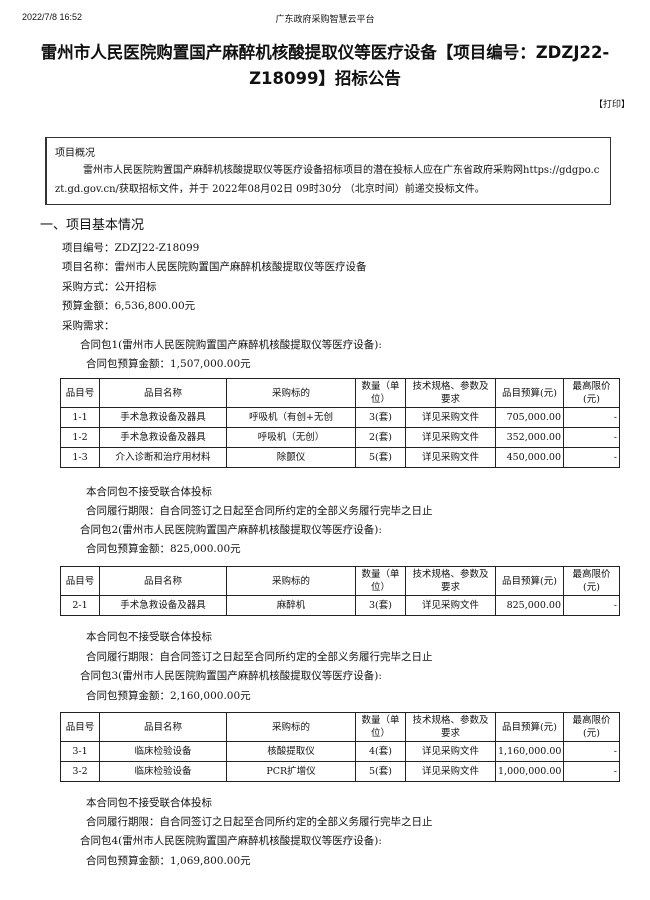 The width and height of the screenshot is (650, 900). Describe the element at coordinates (529, 457) in the screenshot. I see `table-cell: 450,000.00` at that location.